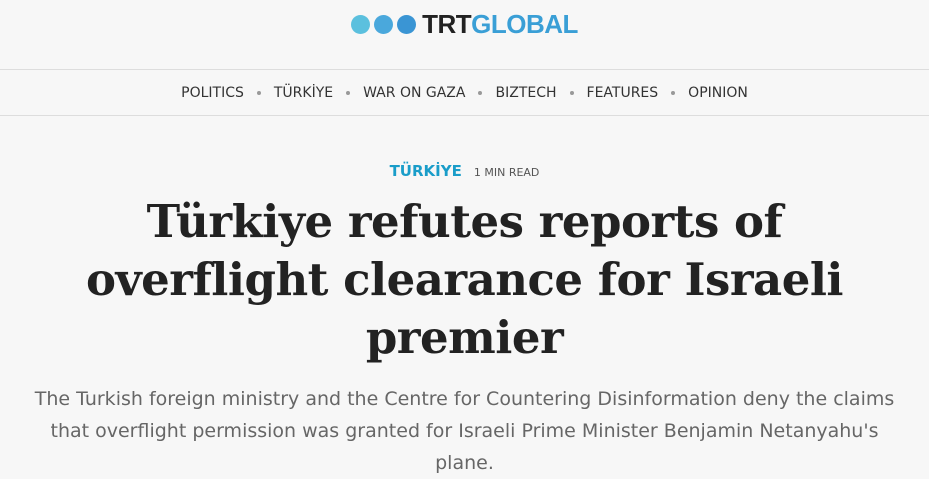 The width and height of the screenshot is (929, 479). I want to click on header: TRTGLOBAL, so click(464, 35).